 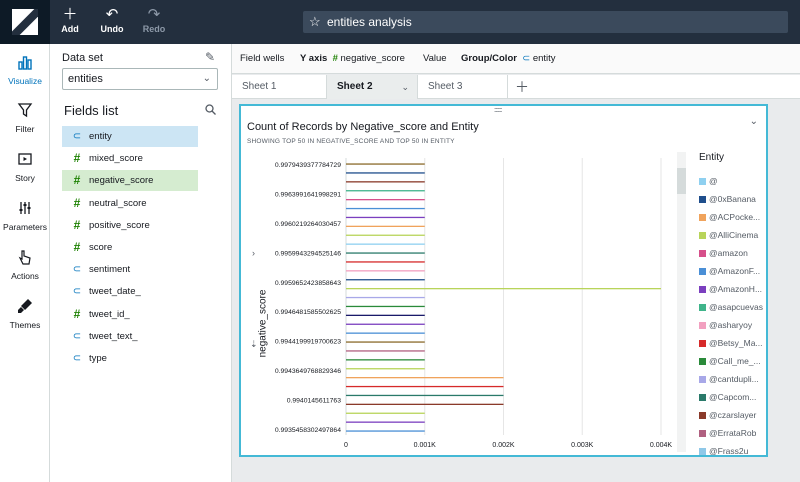 What do you see at coordinates (727, 199) in the screenshot?
I see `legend-item: @0xBanana` at bounding box center [727, 199].